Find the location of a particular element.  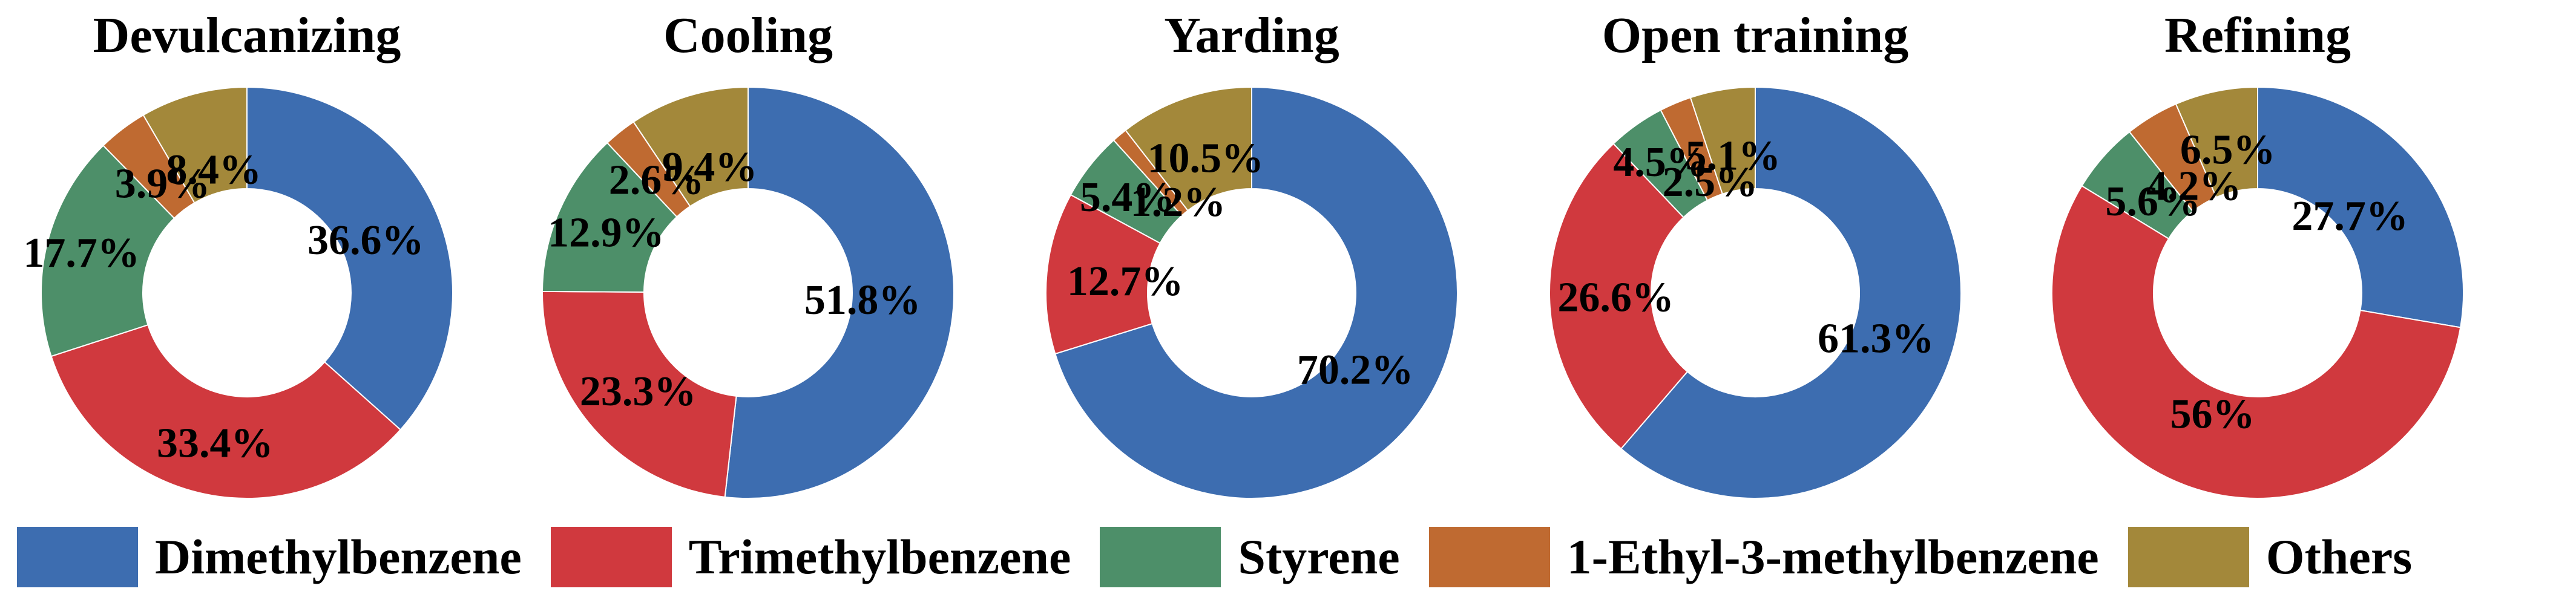

slice-label: 5.4% is located at coordinates (1127, 197).